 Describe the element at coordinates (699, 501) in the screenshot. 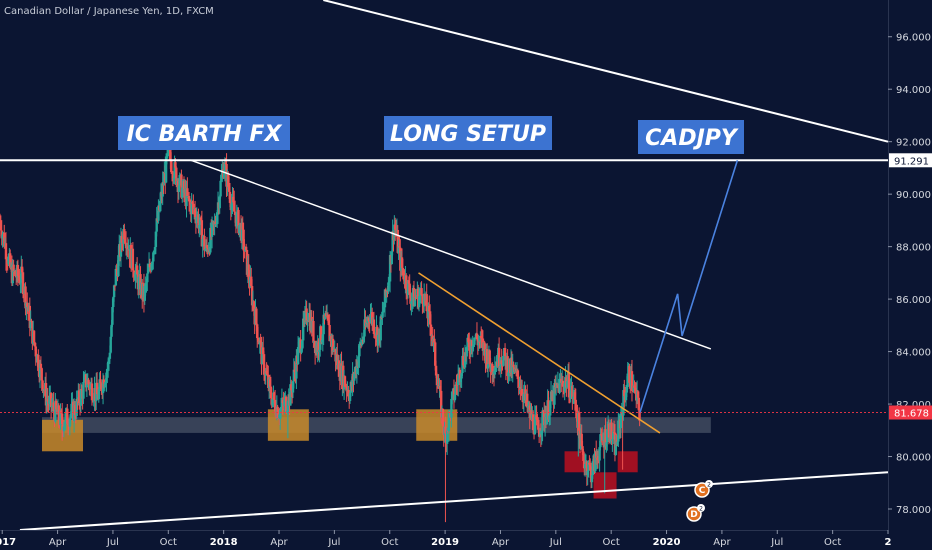

I see `event-markers: C2 D2` at that location.